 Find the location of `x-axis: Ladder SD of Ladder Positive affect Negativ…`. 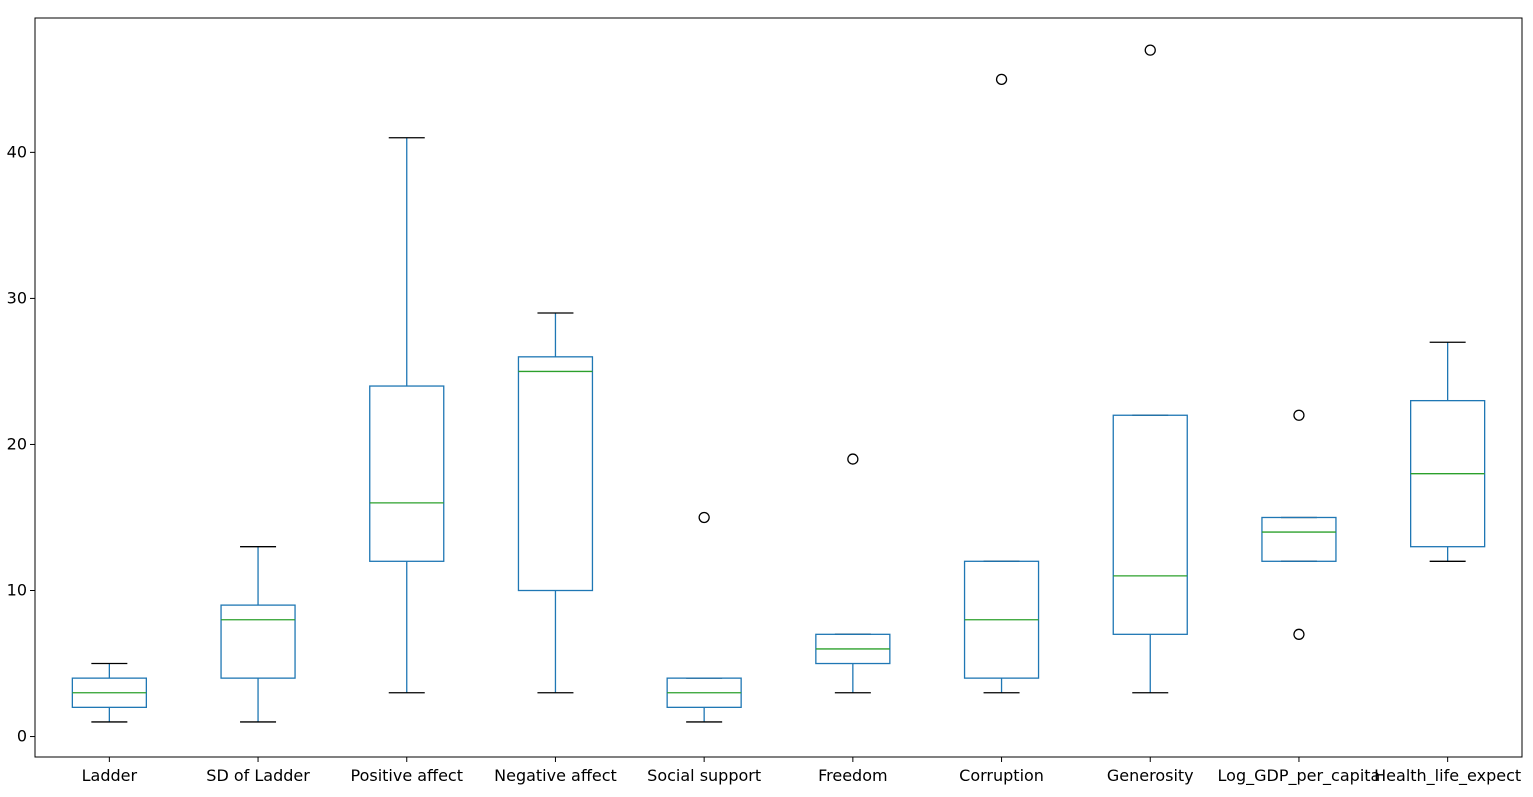

x-axis: Ladder SD of Ladder Positive affect Negativ… is located at coordinates (801, 771).